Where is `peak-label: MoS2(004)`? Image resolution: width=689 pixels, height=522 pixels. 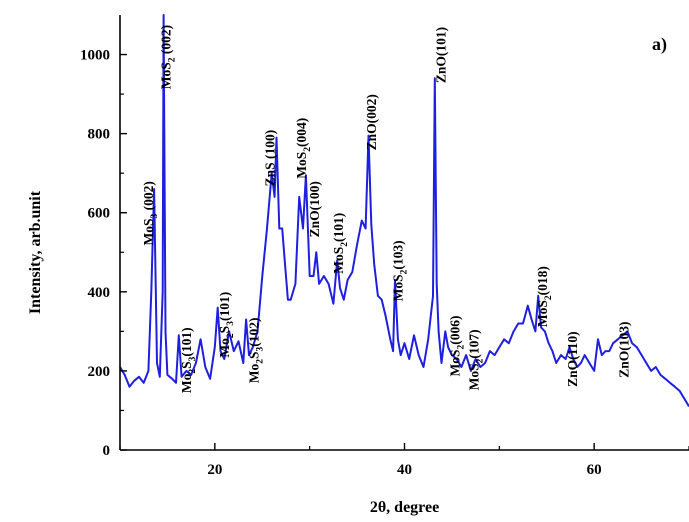
peak-label: MoS2(004) is located at coordinates (303, 148).